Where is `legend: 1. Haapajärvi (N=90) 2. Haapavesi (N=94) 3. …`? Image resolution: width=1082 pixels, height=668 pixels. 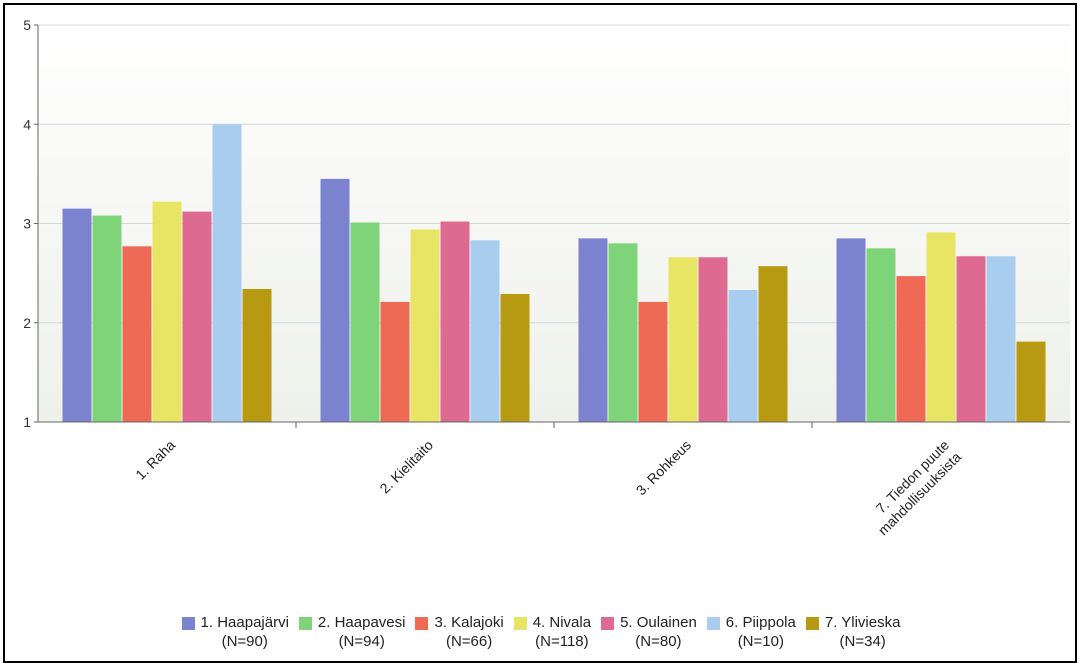
legend: 1. Haapajärvi (N=90) 2. Haapavesi (N=94) 3. … is located at coordinates (541, 632).